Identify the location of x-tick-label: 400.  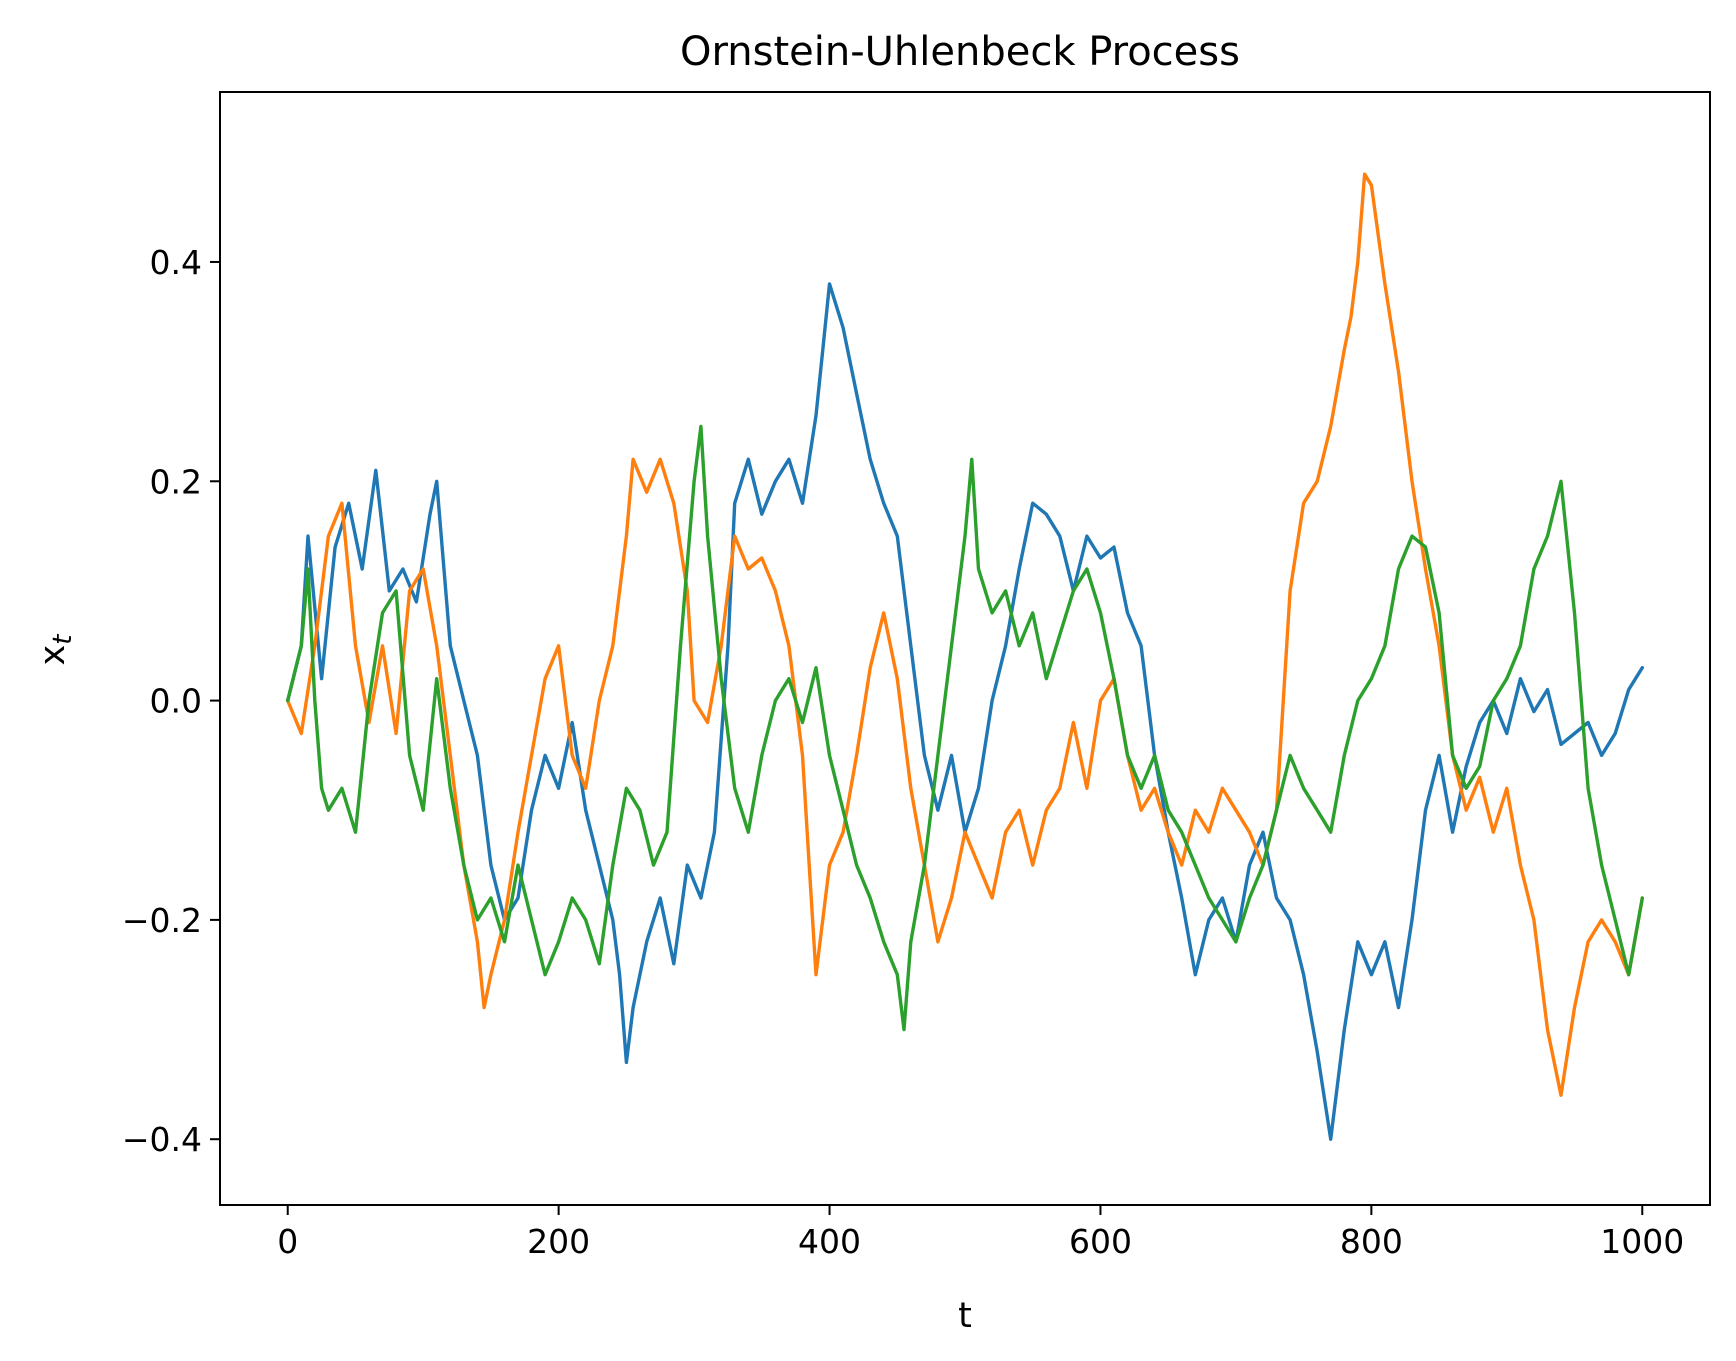
(829, 1241).